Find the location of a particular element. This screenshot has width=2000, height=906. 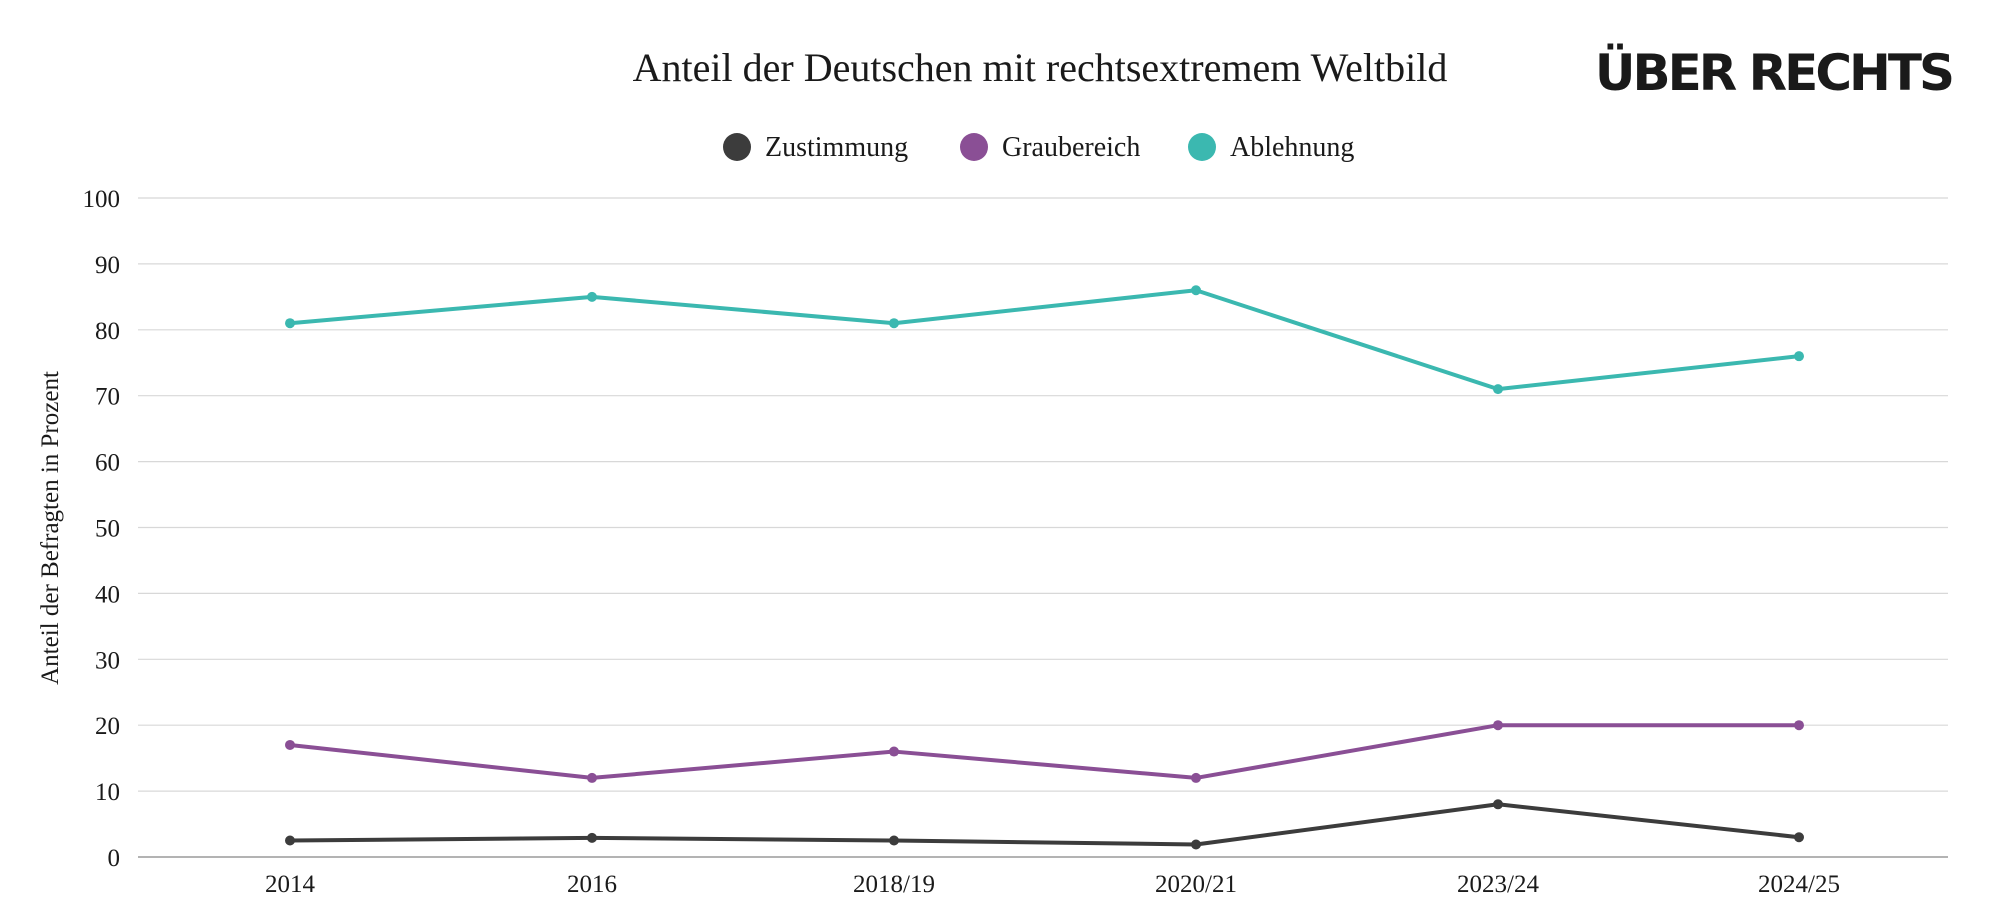

legend-item: Zustimmung is located at coordinates (815, 147).